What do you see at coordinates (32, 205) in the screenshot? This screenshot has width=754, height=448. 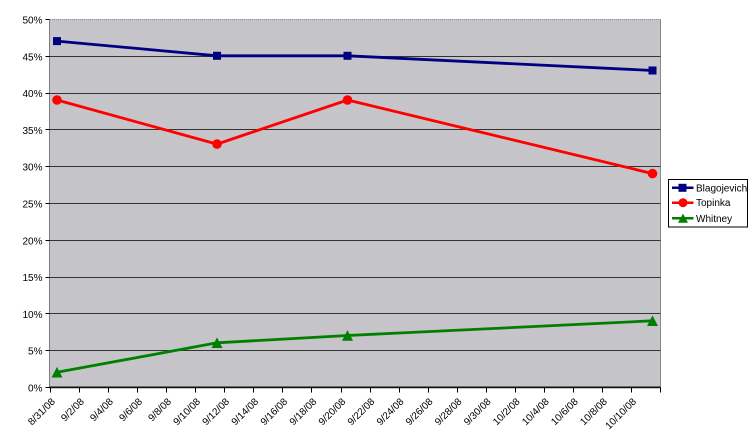 I see `svg-text: 25%` at bounding box center [32, 205].